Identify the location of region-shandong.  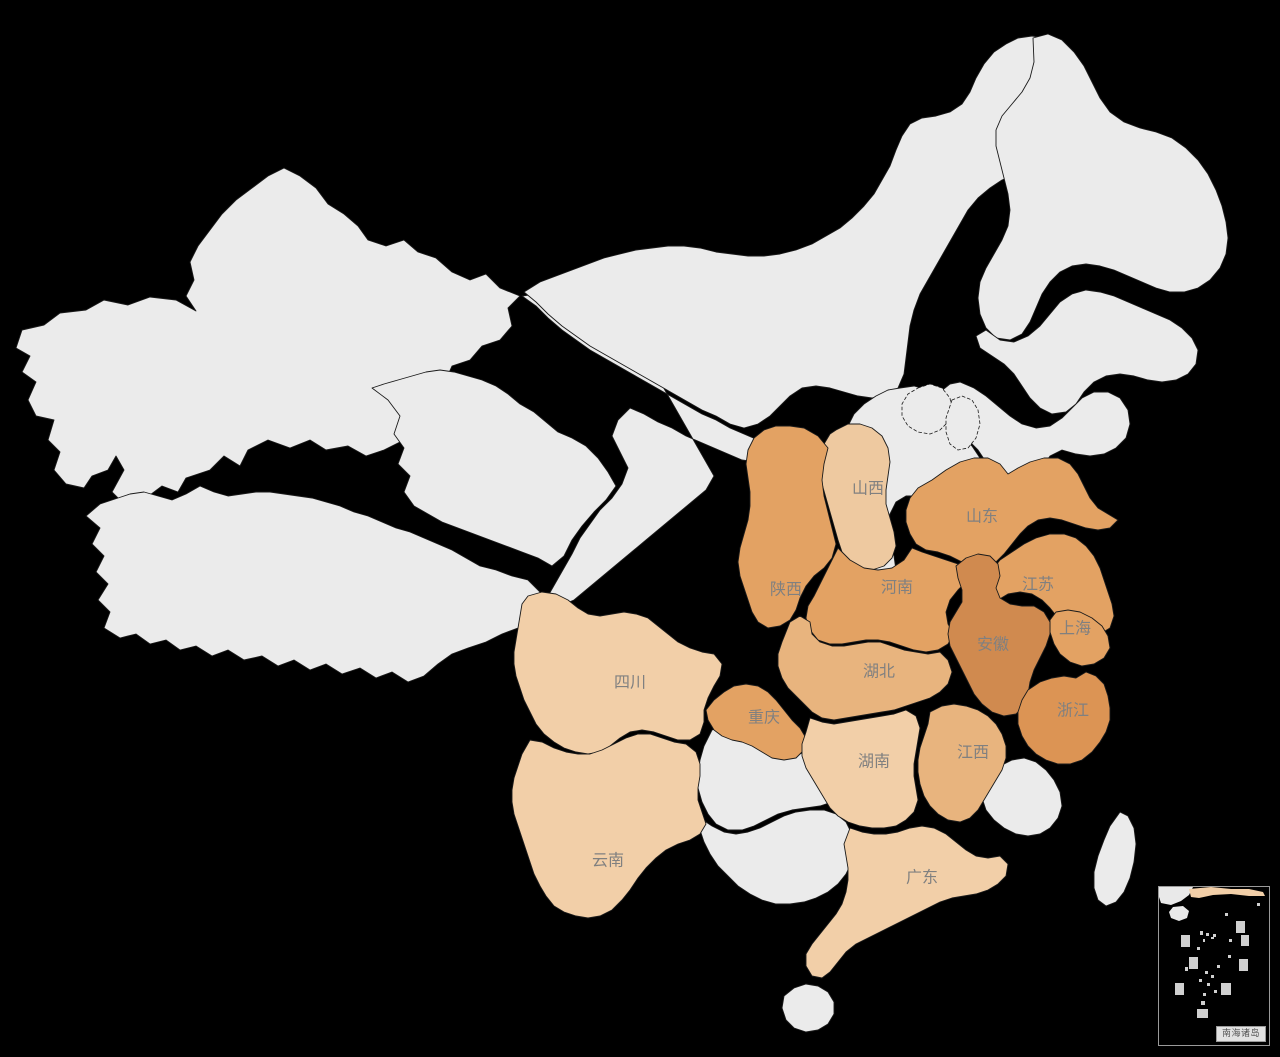
(1012, 512).